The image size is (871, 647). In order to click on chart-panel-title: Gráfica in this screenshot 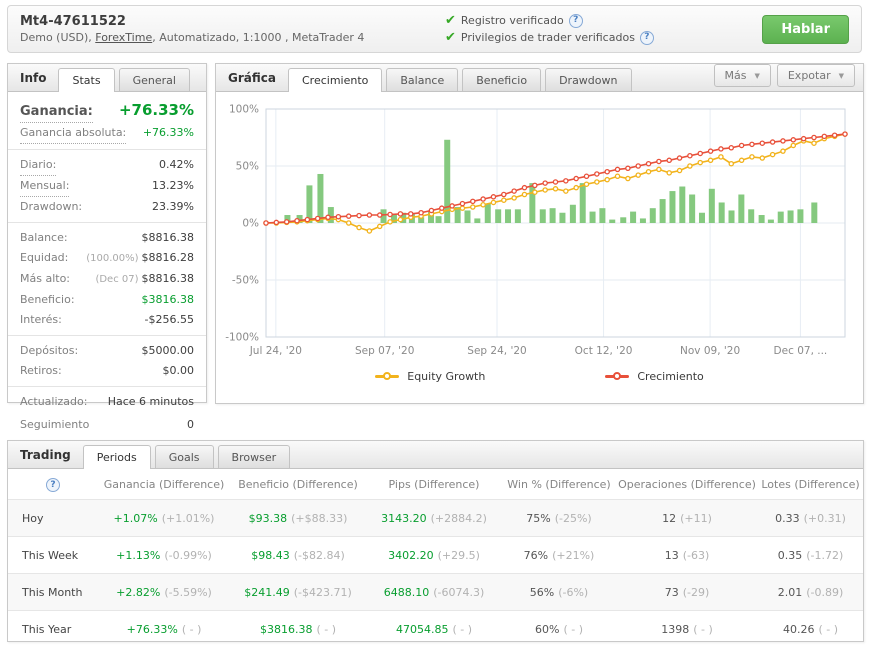, I will do `click(252, 78)`.